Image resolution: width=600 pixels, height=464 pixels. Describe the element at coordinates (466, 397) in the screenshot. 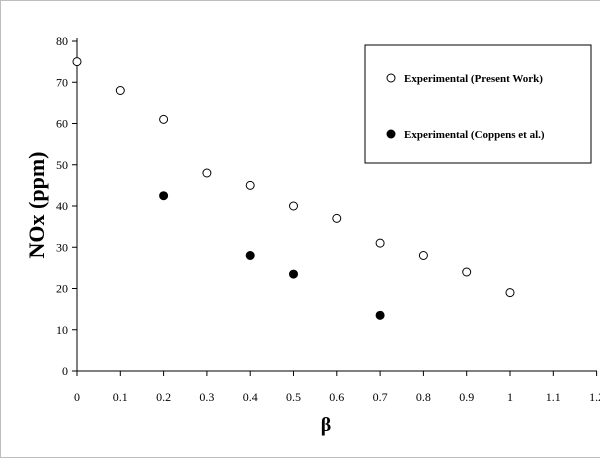

I see `x-tick-label: 0.9` at that location.